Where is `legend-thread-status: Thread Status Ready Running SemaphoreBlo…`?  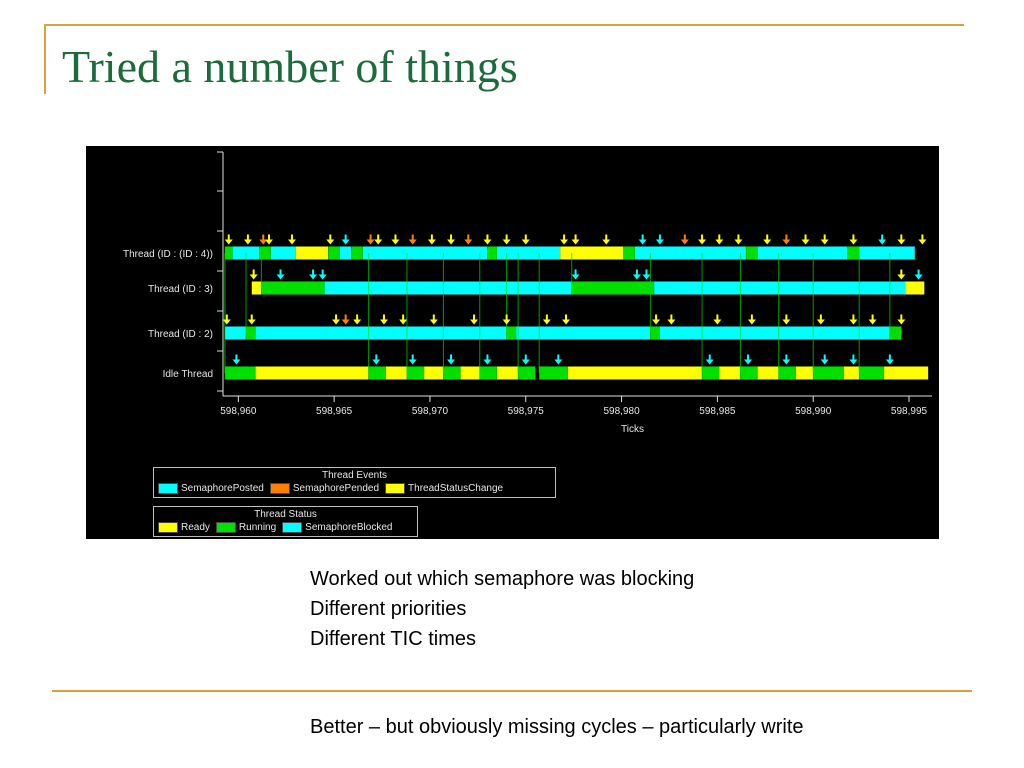
legend-thread-status: Thread Status Ready Running SemaphoreBlo… is located at coordinates (285, 521).